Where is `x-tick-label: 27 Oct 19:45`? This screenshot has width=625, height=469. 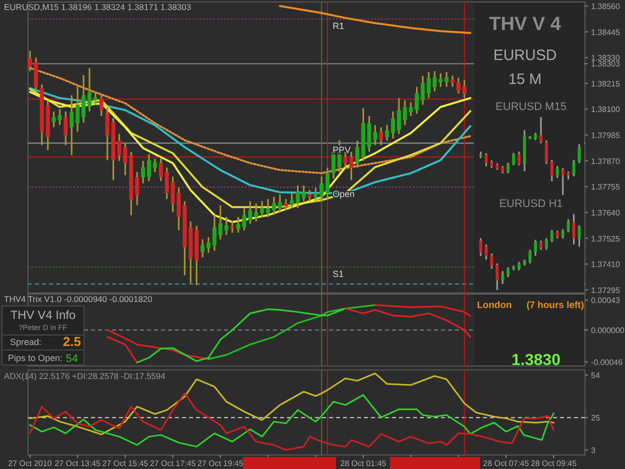
x-tick-label: 27 Oct 19:45 is located at coordinates (221, 463).